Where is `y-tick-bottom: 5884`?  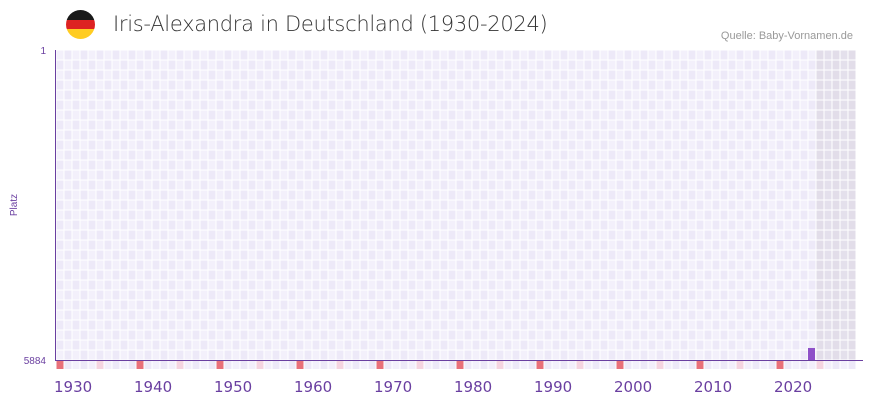 y-tick-bottom: 5884 is located at coordinates (35, 361).